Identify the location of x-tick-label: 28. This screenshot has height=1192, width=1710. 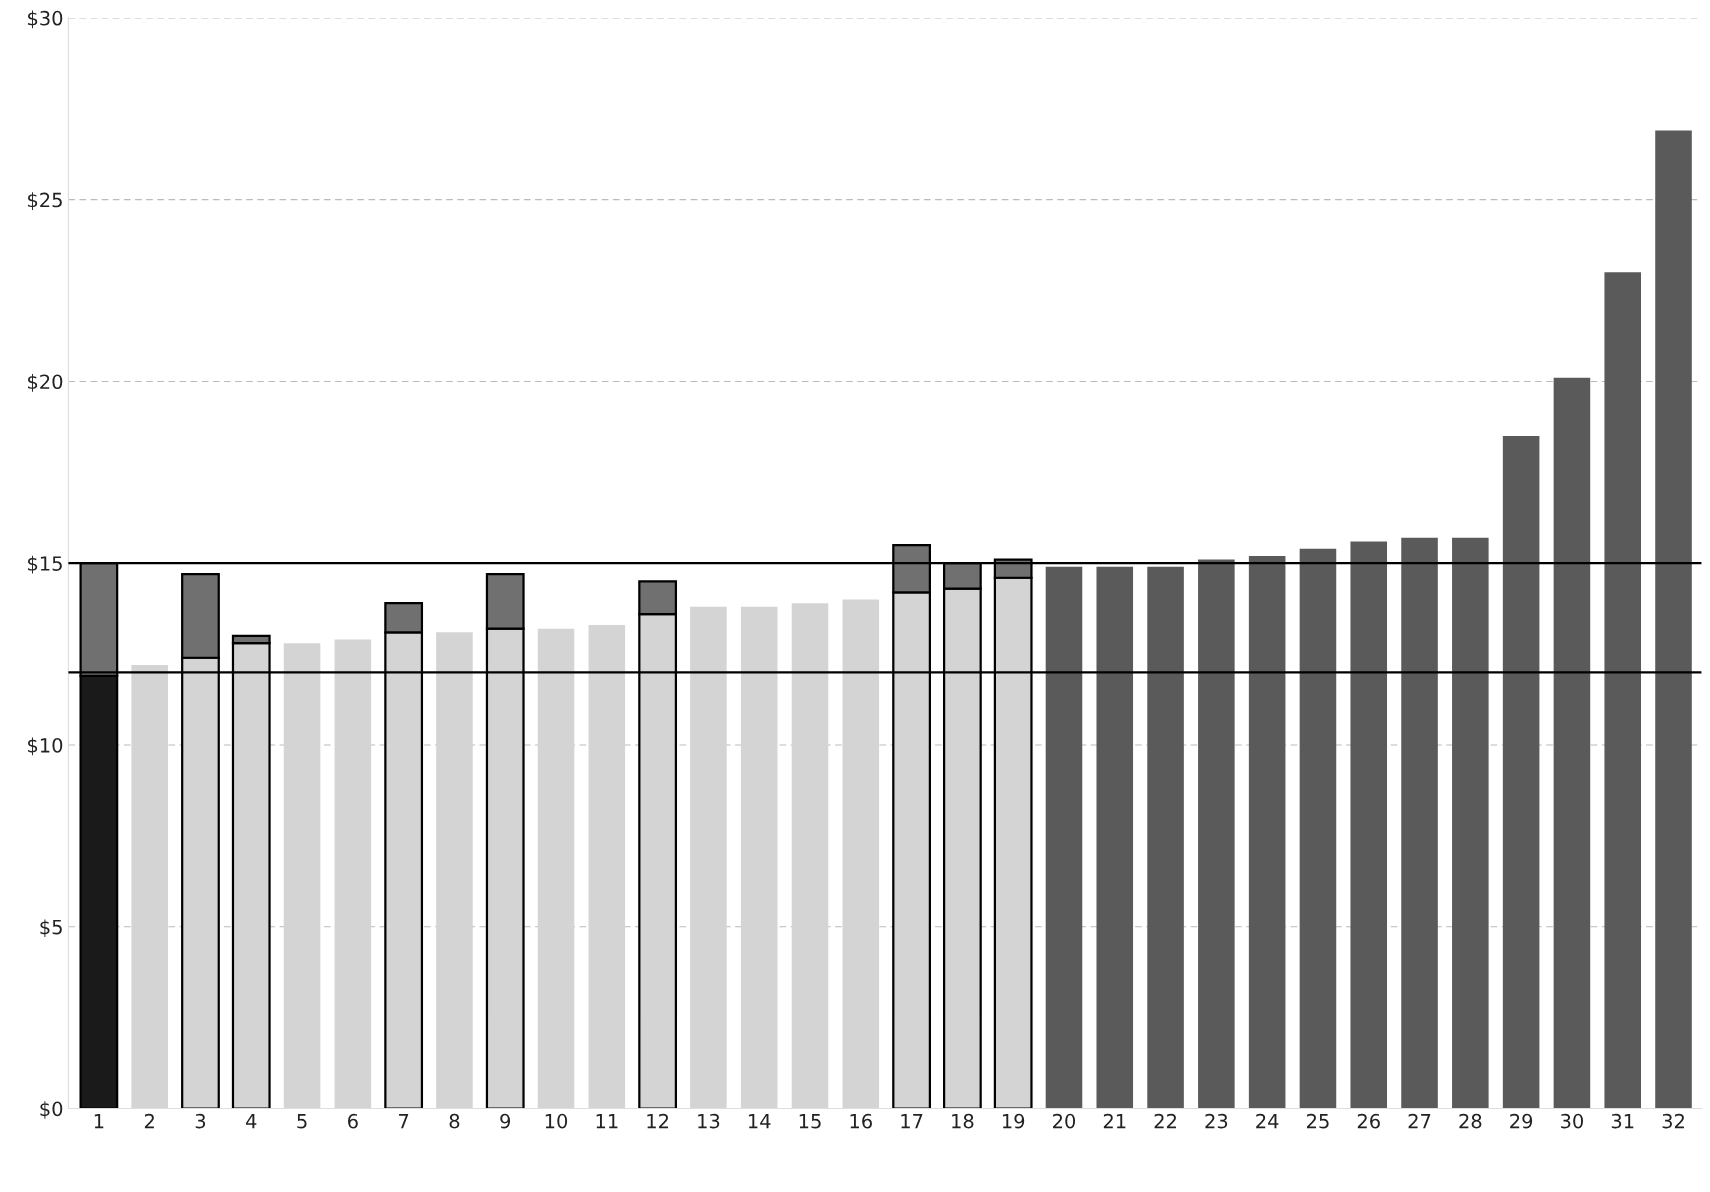
(1470, 1121).